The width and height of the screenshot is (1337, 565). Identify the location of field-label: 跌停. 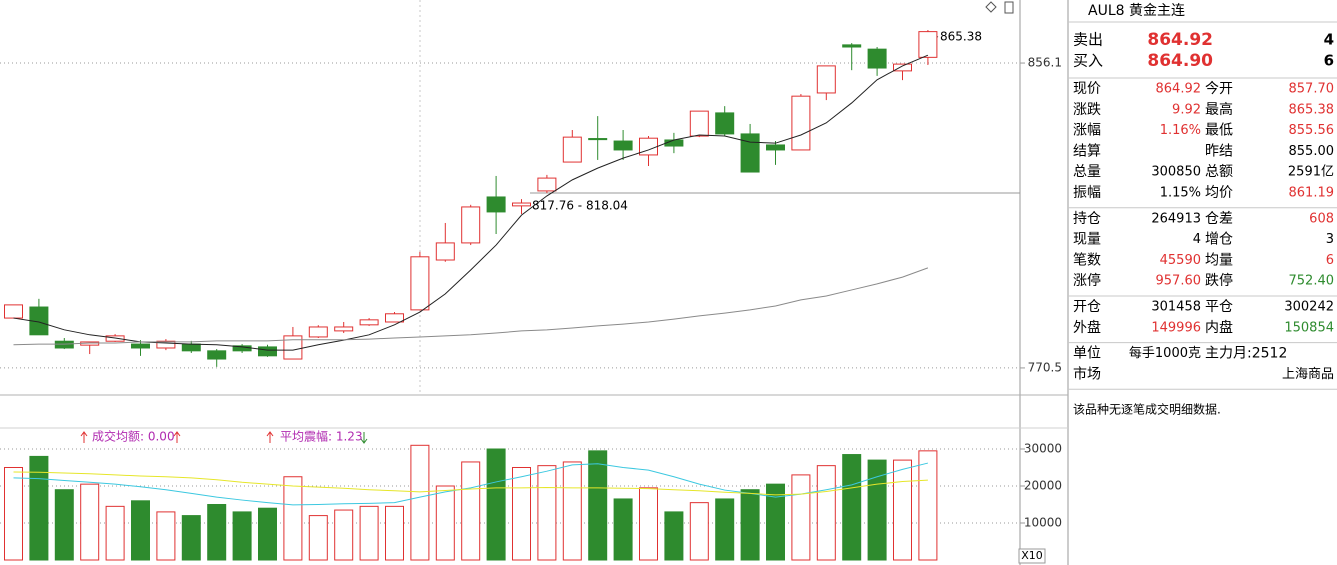
(1219, 280).